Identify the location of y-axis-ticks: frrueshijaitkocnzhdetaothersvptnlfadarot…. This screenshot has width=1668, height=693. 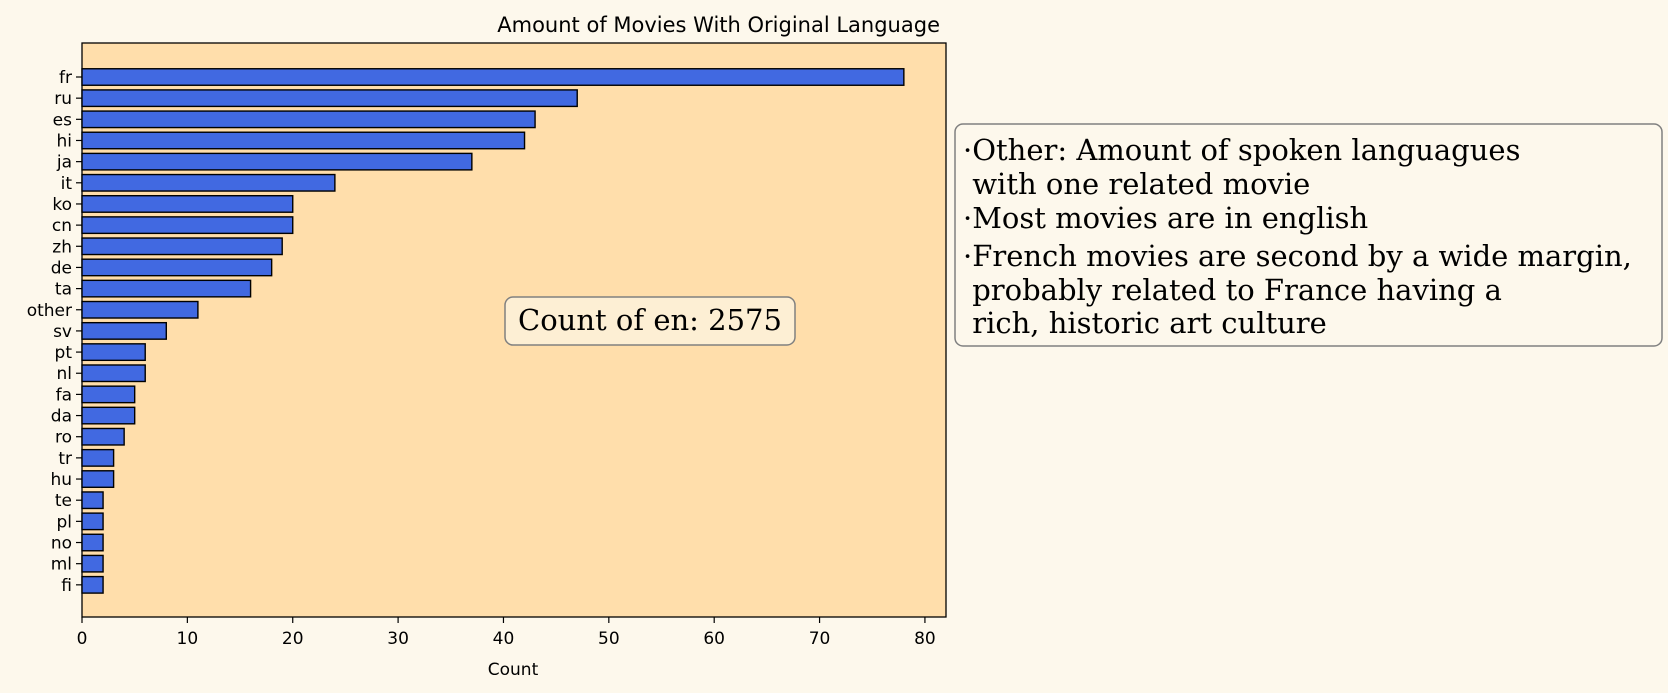
(54, 332).